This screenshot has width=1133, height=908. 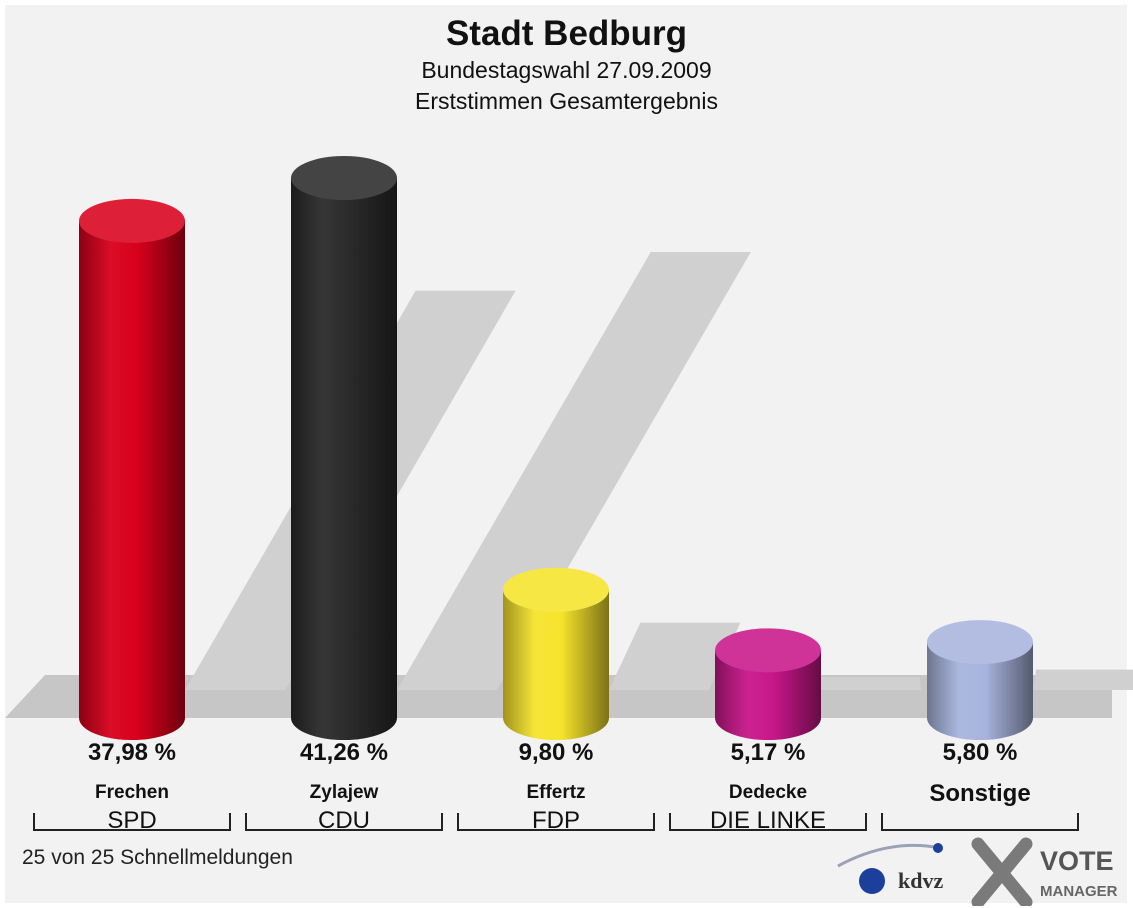 I want to click on footer-text: 25 von 25 Schnellmeldungen, so click(x=157, y=857).